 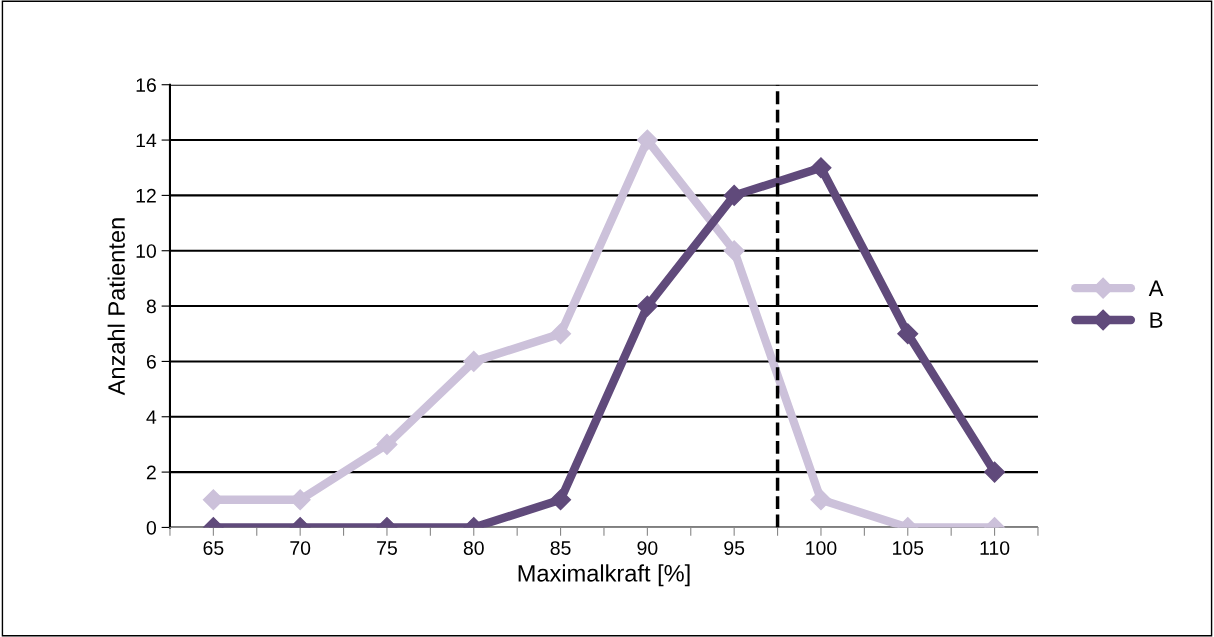 What do you see at coordinates (151, 417) in the screenshot?
I see `y-tick-label: 4` at bounding box center [151, 417].